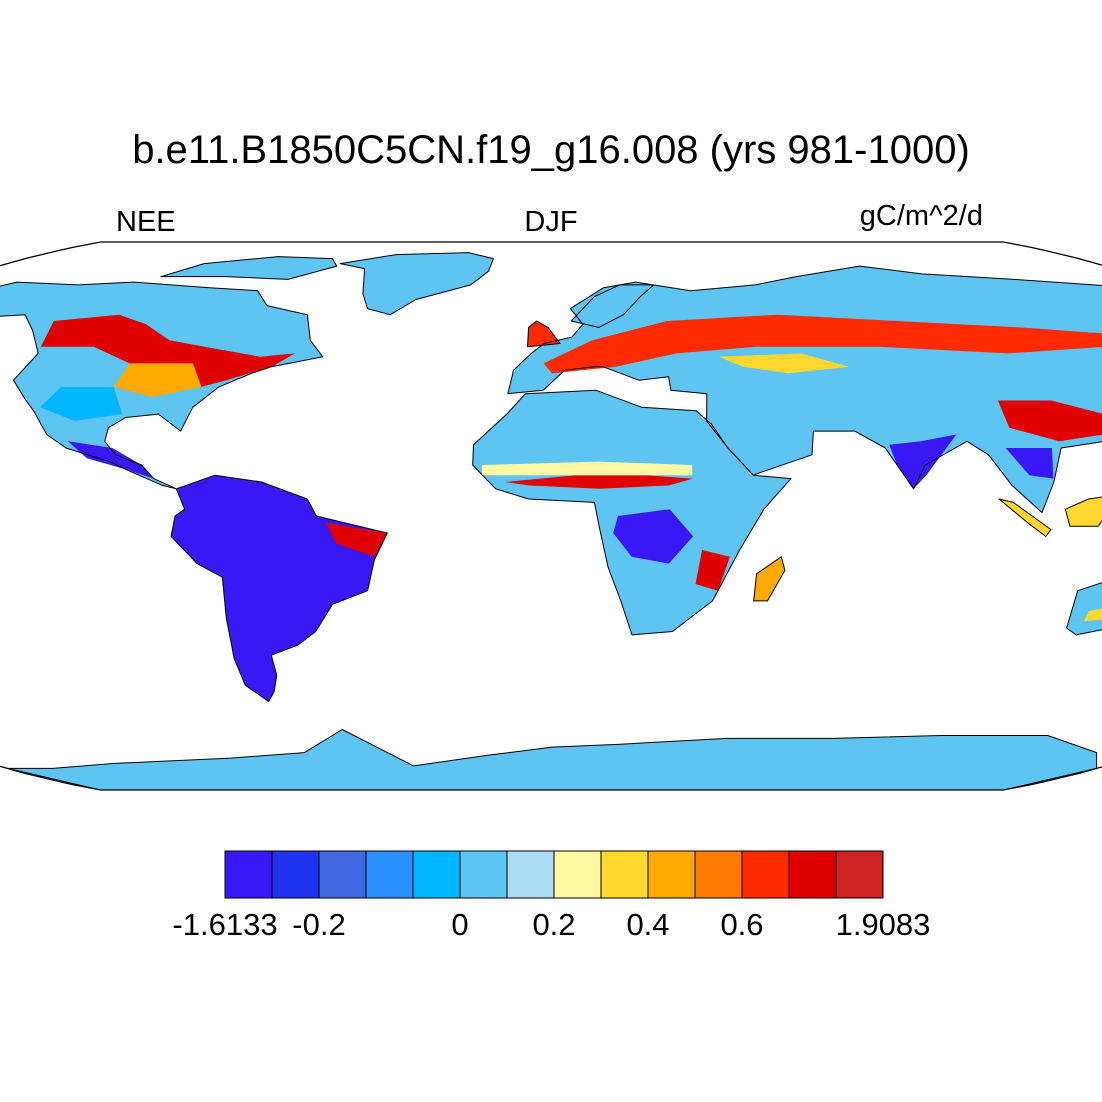  I want to click on colorbar-tick-label: 0.2, so click(554, 924).